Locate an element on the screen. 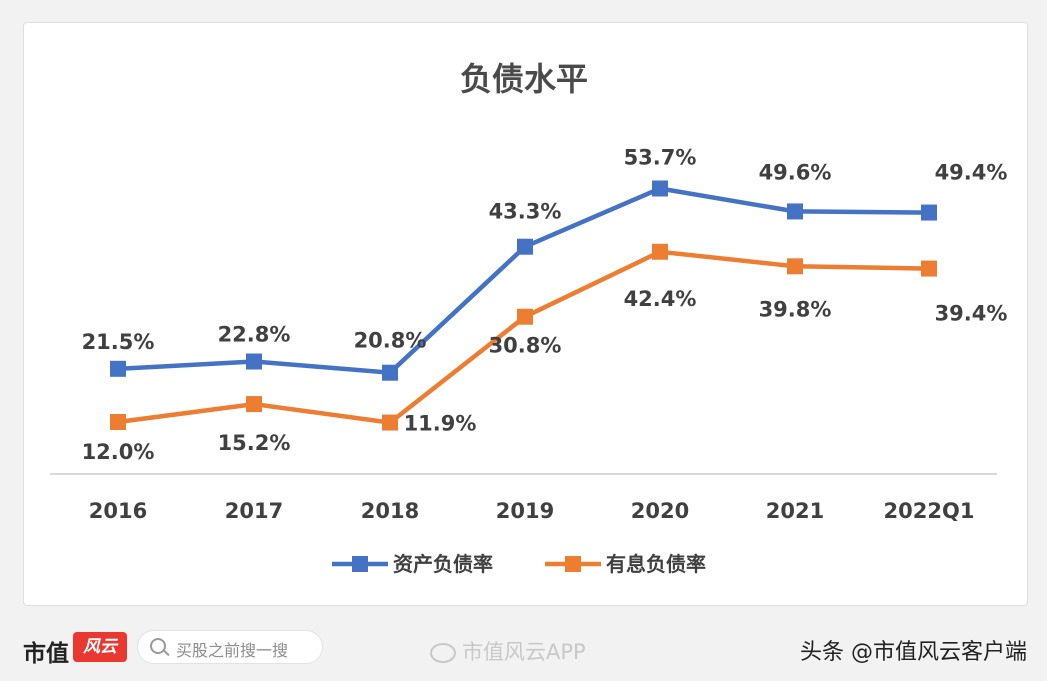 Image resolution: width=1047 pixels, height=681 pixels. data-label: 43.3% is located at coordinates (525, 212).